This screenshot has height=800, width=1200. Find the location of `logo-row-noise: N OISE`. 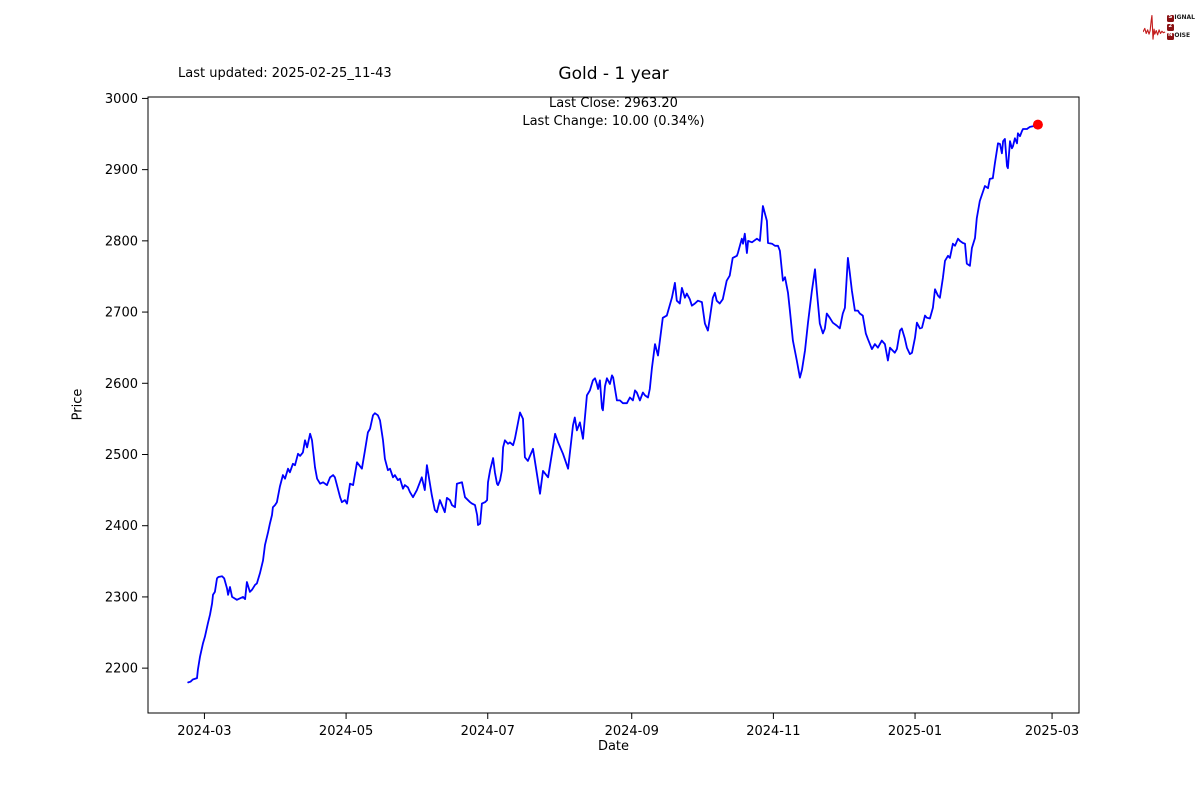

logo-row-noise: N OISE is located at coordinates (1180, 36).